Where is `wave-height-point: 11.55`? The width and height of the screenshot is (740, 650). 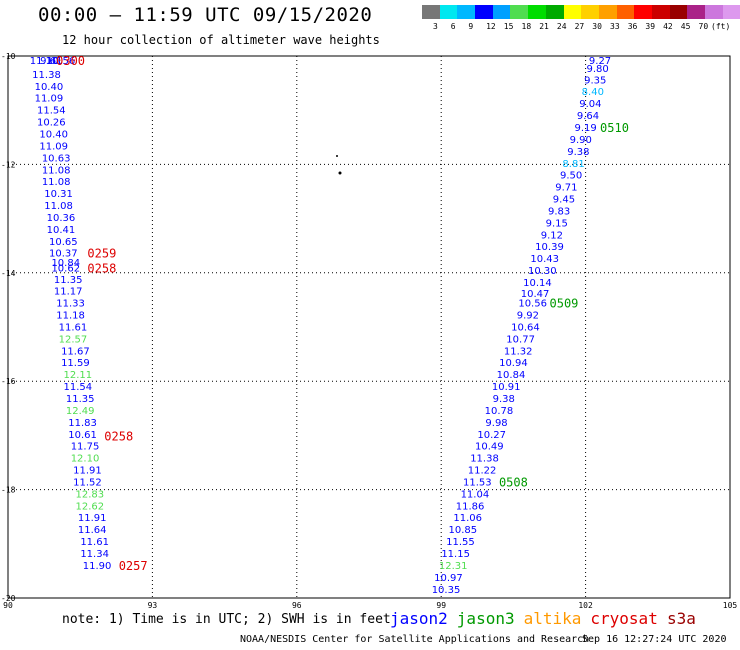 wave-height-point: 11.55 is located at coordinates (460, 542).